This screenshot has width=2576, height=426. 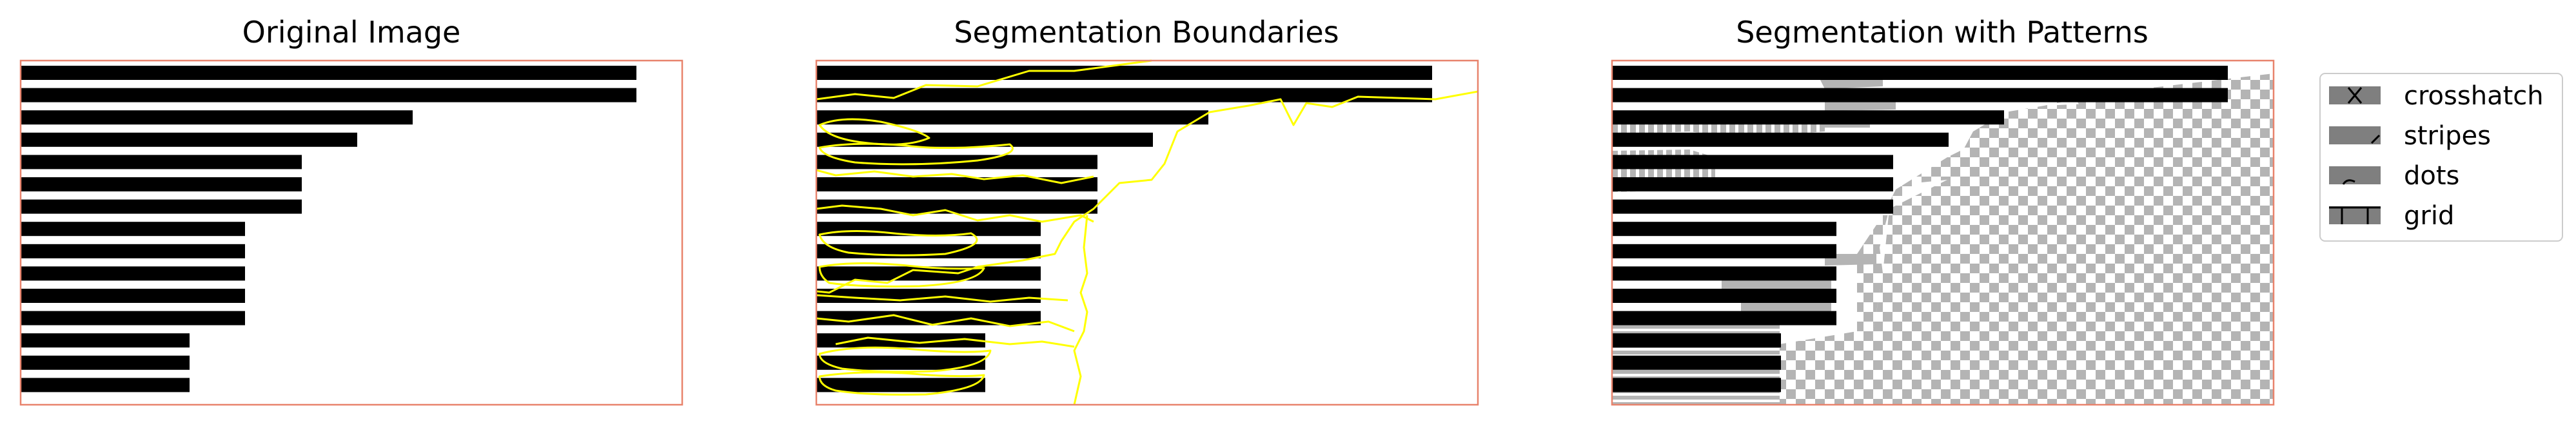 I want to click on legend-grid-mark, so click(x=2355, y=215).